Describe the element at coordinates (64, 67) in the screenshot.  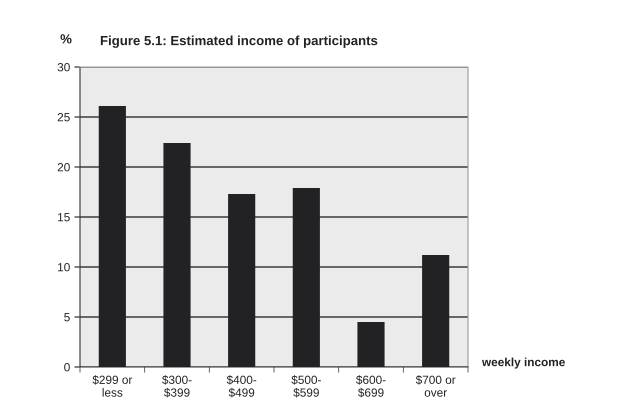
I see `y-tick-label: 30` at that location.